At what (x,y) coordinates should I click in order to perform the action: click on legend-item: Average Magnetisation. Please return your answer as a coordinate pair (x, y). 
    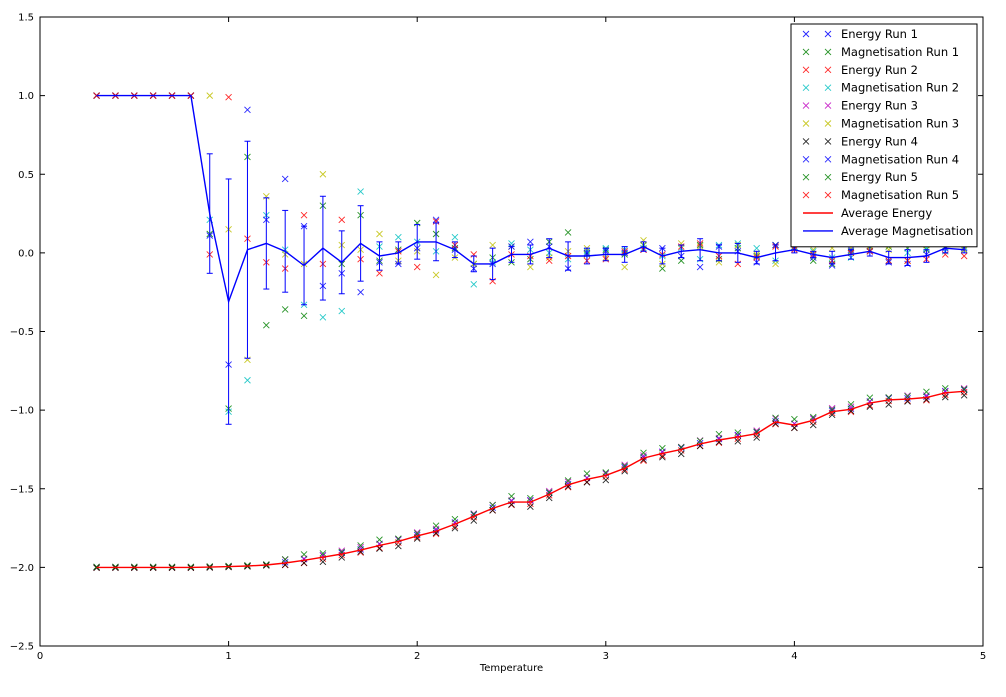
    Looking at the image, I should click on (888, 231).